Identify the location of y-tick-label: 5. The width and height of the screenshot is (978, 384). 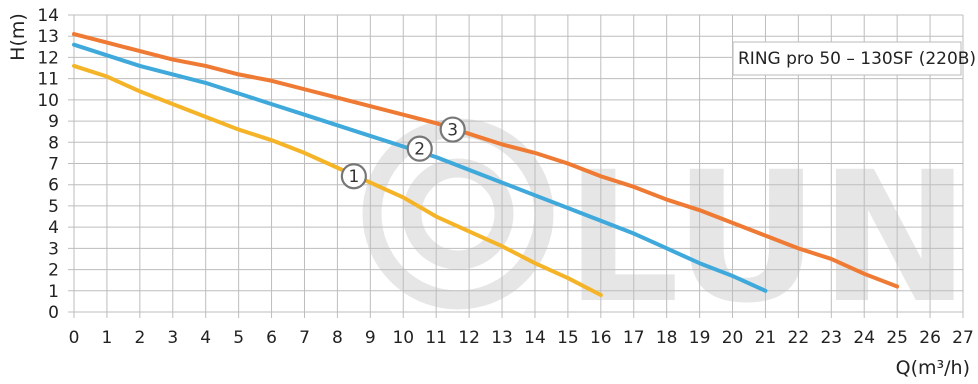
(53, 207).